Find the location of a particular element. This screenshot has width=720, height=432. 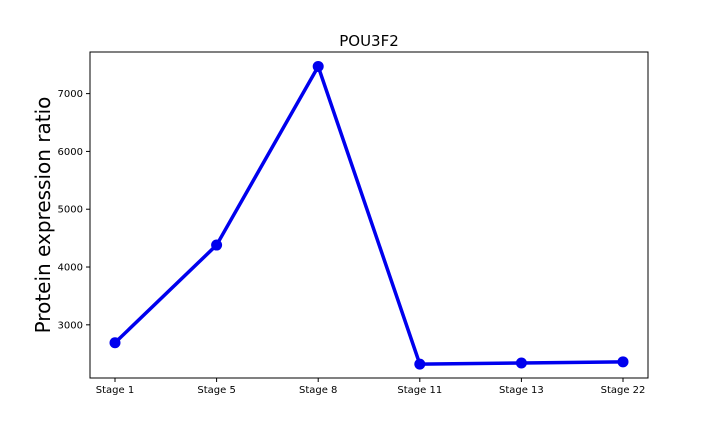

x-tick-label: Stage 22 is located at coordinates (623, 390).